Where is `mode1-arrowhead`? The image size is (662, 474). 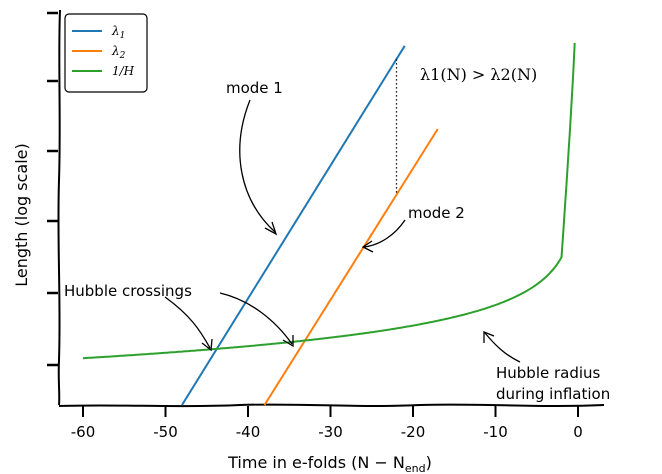
mode1-arrowhead is located at coordinates (271, 228).